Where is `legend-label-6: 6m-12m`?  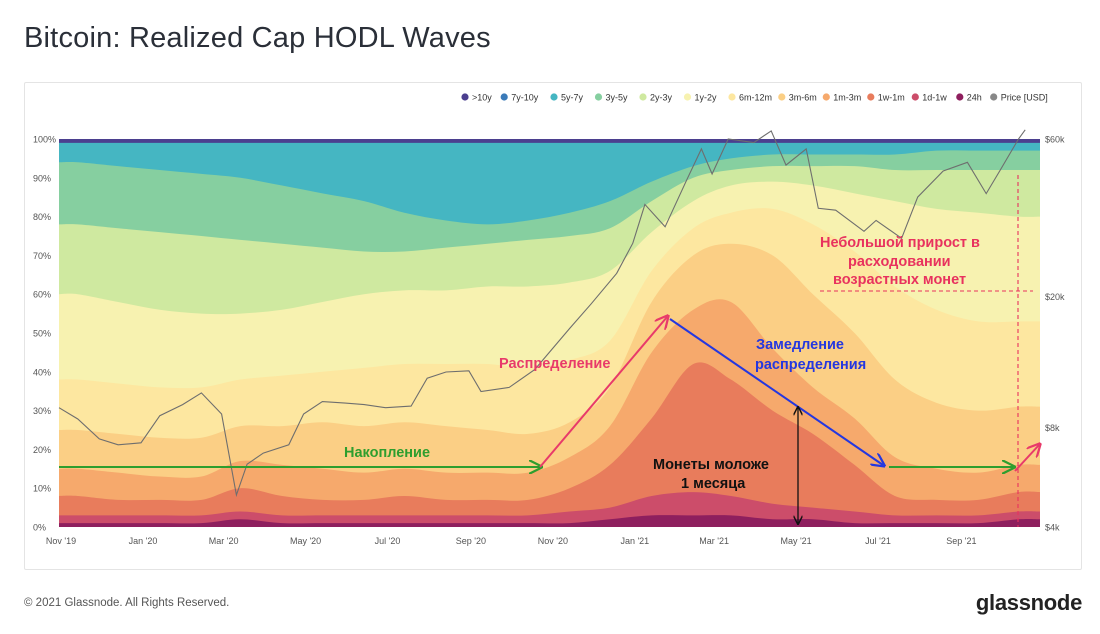
legend-label-6: 6m-12m is located at coordinates (755, 98).